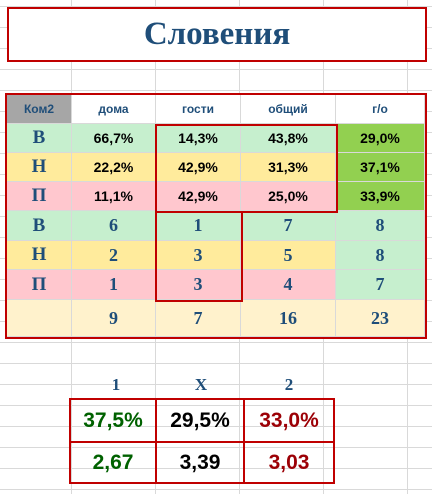 The width and height of the screenshot is (432, 494). I want to click on total-home: 9, so click(114, 318).